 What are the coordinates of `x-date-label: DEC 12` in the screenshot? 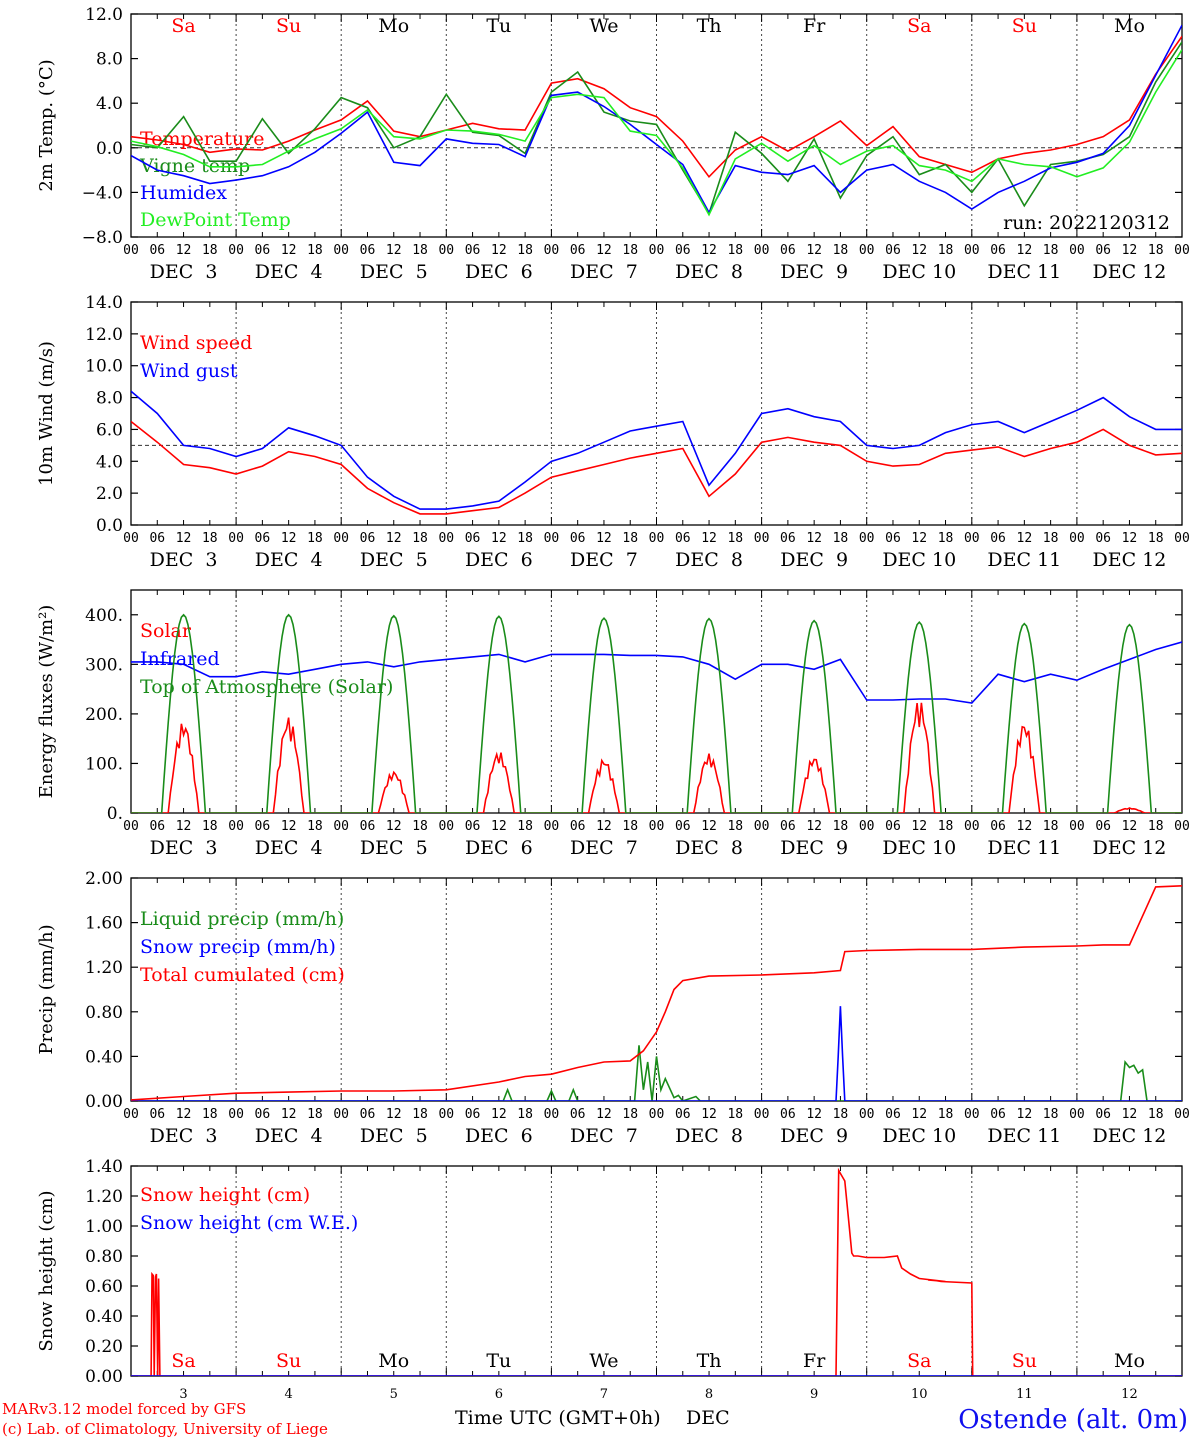 It's located at (1130, 1136).